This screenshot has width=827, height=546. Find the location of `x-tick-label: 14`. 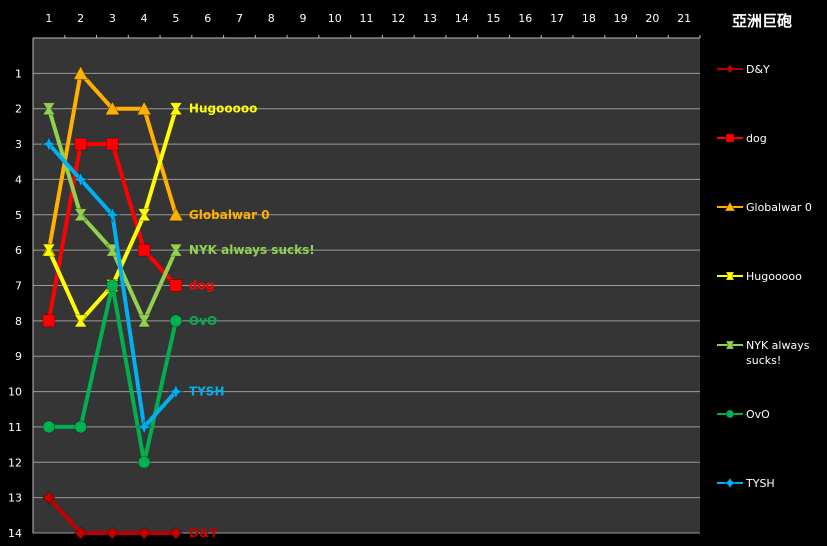

x-tick-label: 14 is located at coordinates (462, 18).